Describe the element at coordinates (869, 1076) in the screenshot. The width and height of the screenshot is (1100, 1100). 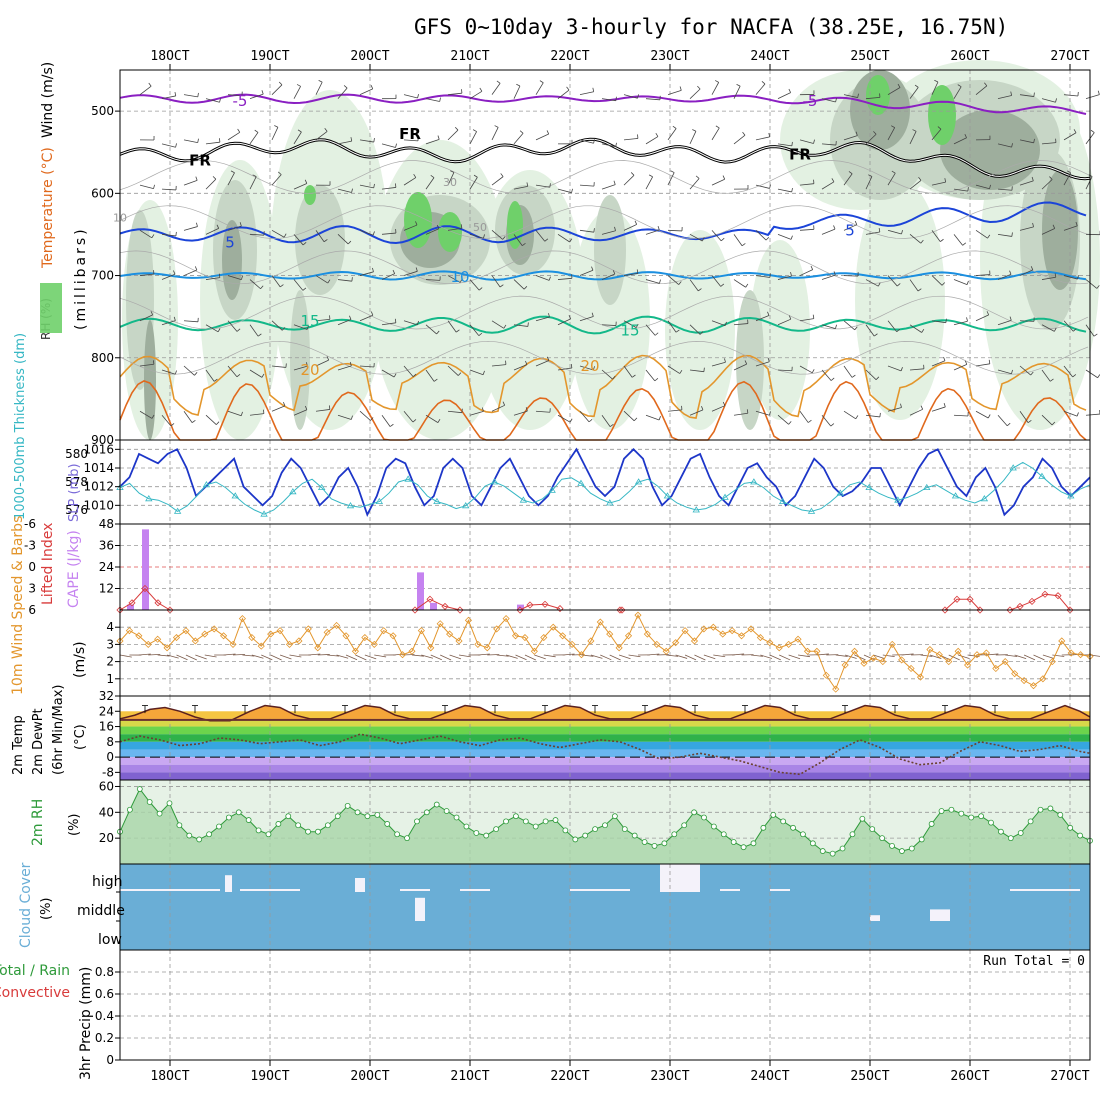
I see `bottom-date-label: 25OCT` at that location.